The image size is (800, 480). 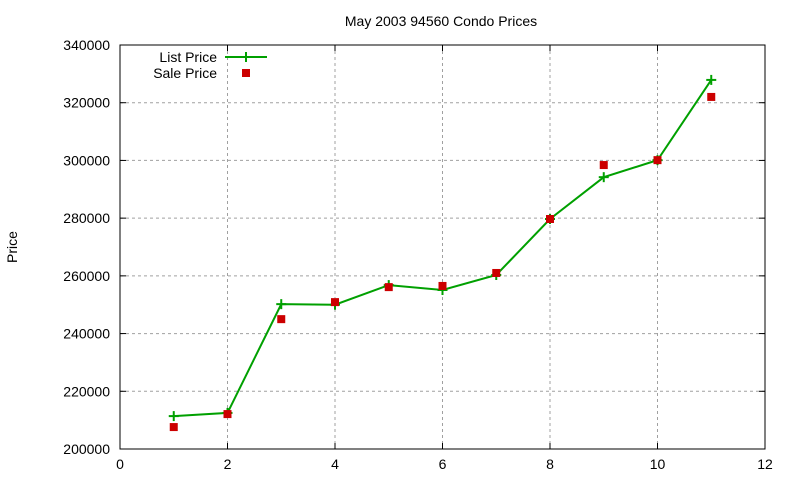 I want to click on x-tick-label: 4, so click(x=335, y=464).